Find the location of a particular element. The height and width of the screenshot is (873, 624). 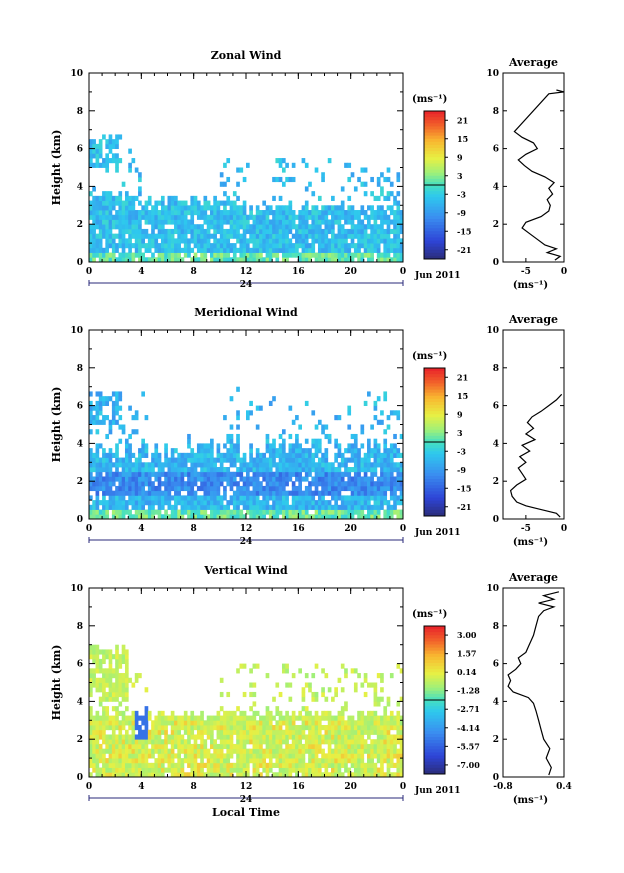

x-tick-label: 0 is located at coordinates (89, 529).